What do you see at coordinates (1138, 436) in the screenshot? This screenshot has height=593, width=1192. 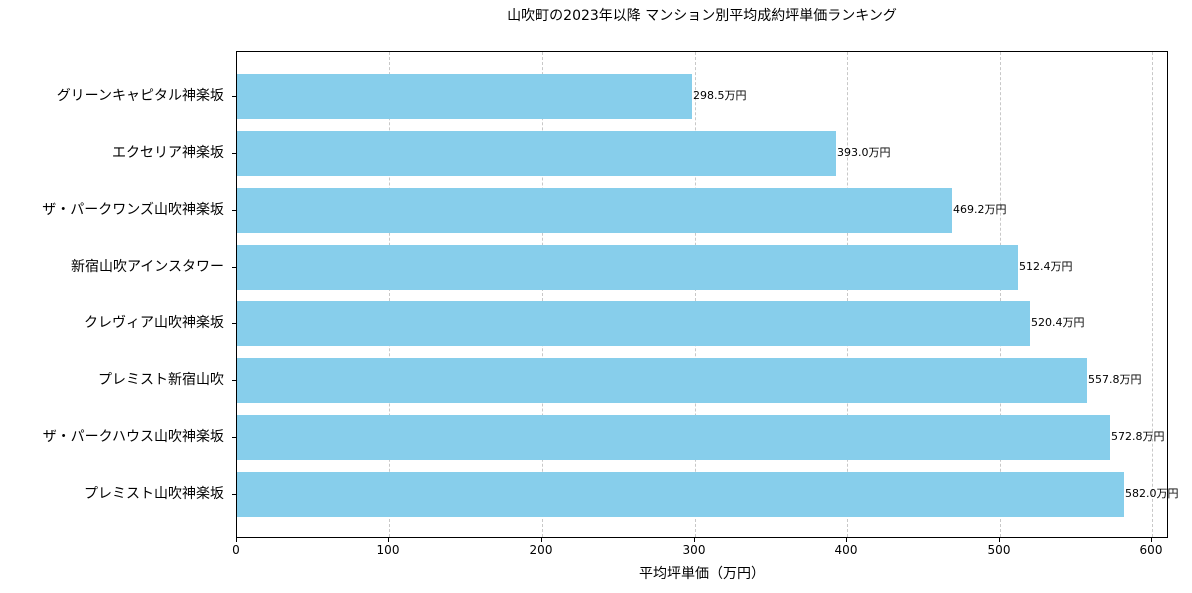 I see `data-label-6: 572.8万円` at bounding box center [1138, 436].